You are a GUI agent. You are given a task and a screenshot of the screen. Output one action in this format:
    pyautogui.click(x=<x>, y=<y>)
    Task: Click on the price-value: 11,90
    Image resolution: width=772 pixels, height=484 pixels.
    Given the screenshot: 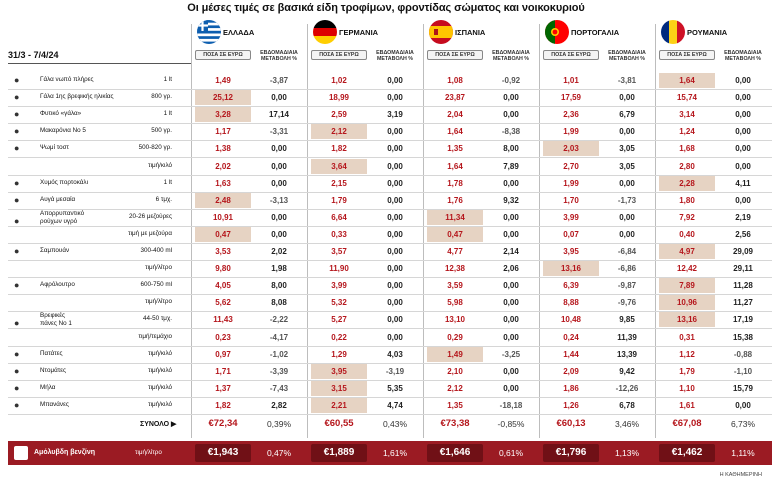 What is the action you would take?
    pyautogui.click(x=339, y=269)
    